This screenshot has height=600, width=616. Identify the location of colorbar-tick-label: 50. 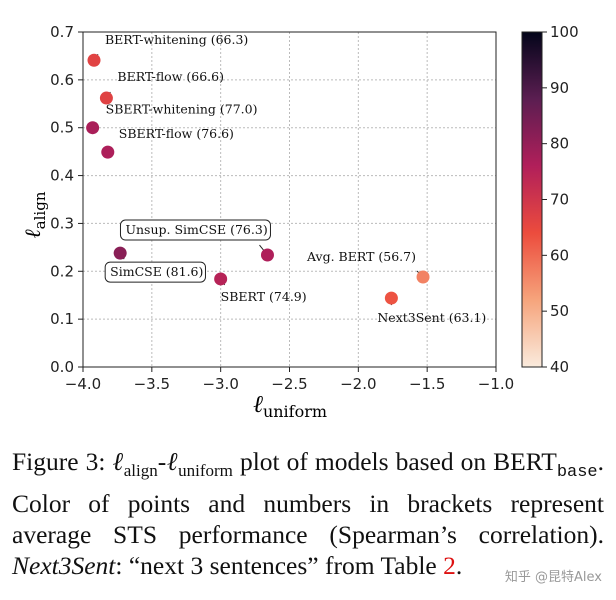
(559, 311).